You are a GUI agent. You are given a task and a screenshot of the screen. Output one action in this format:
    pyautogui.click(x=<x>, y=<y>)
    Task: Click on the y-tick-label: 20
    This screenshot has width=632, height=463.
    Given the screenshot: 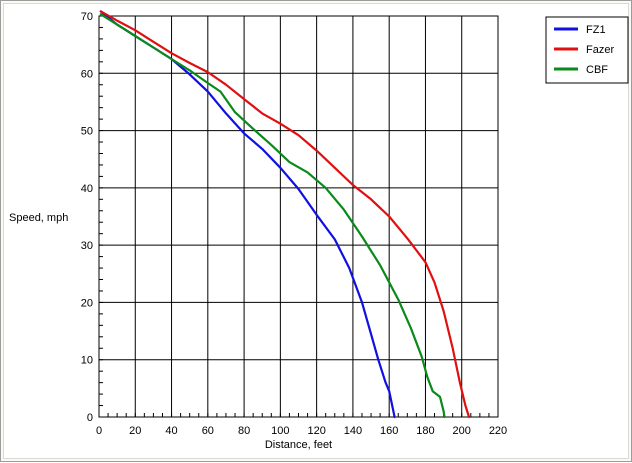 What is the action you would take?
    pyautogui.click(x=87, y=303)
    